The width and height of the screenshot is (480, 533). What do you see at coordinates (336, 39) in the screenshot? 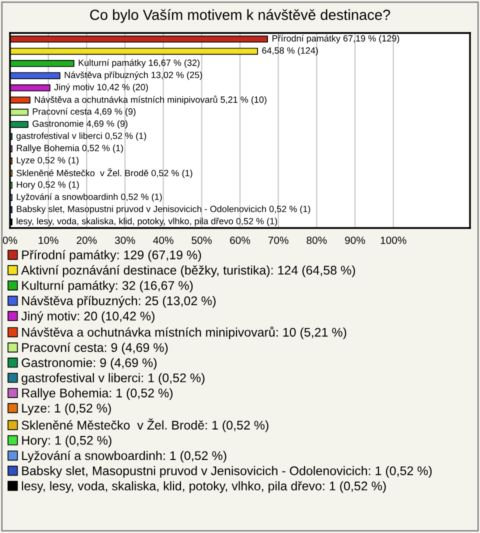
I see `data-label: Přírodní památky 67,19 % (129)` at bounding box center [336, 39].